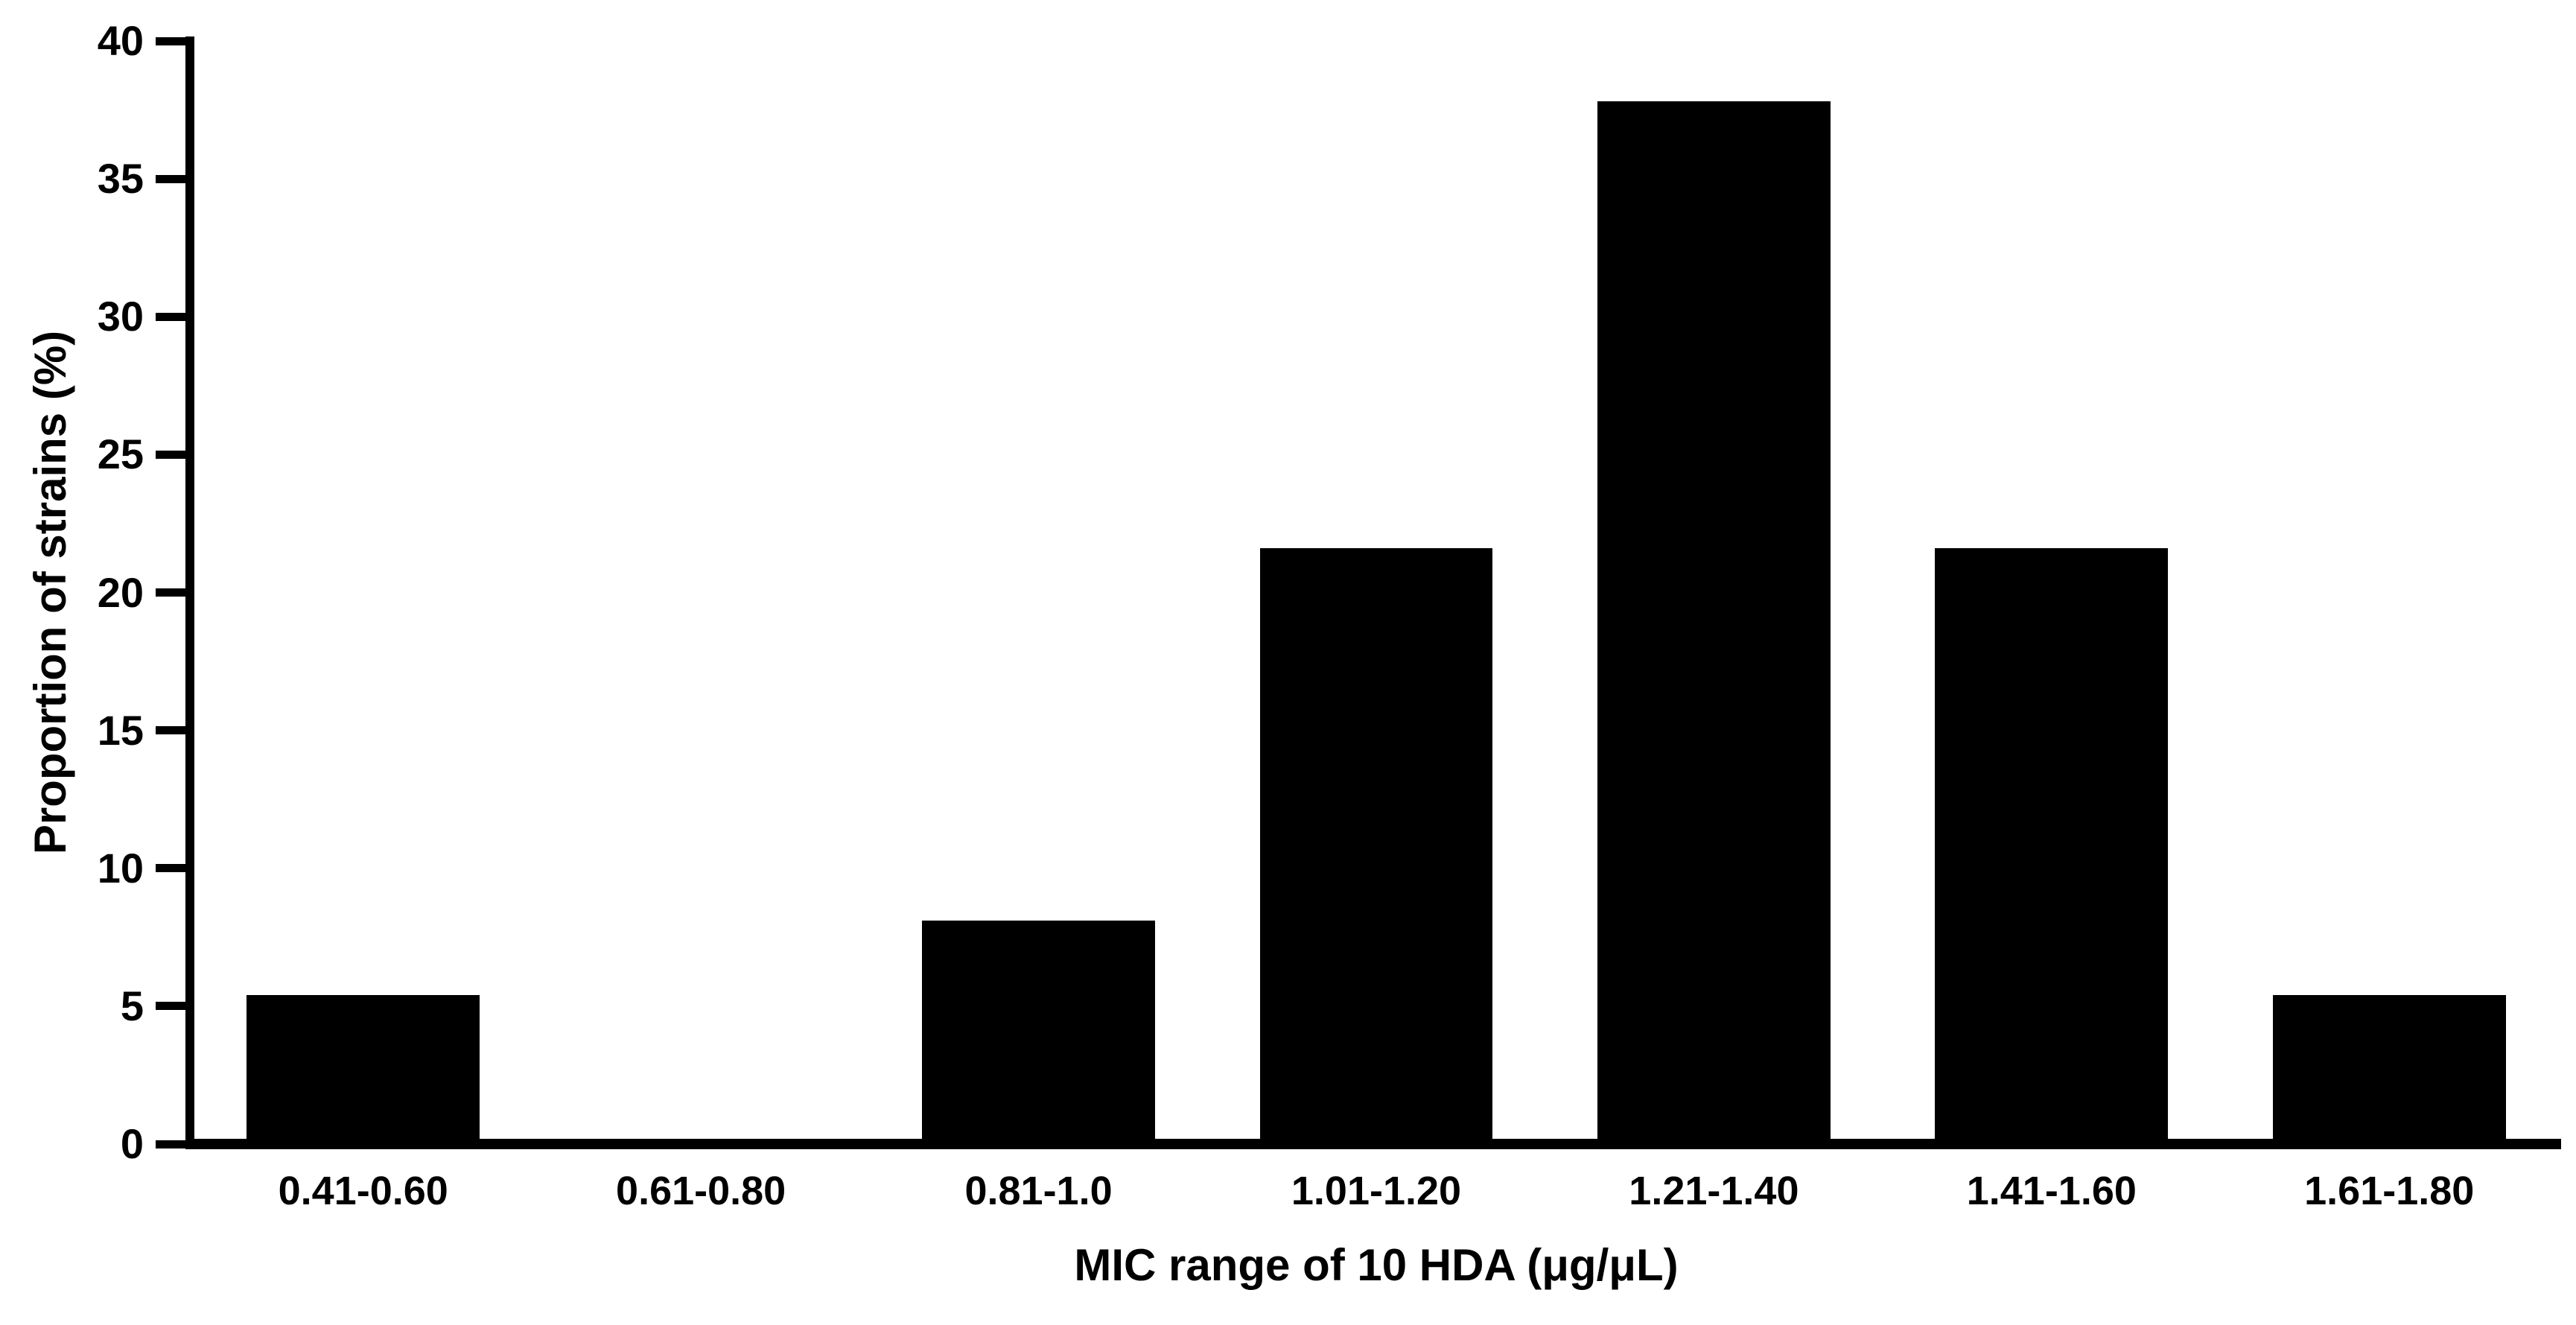 The image size is (2576, 1325). Describe the element at coordinates (2051, 1191) in the screenshot. I see `x-tick-label: 1.41-1.60` at that location.